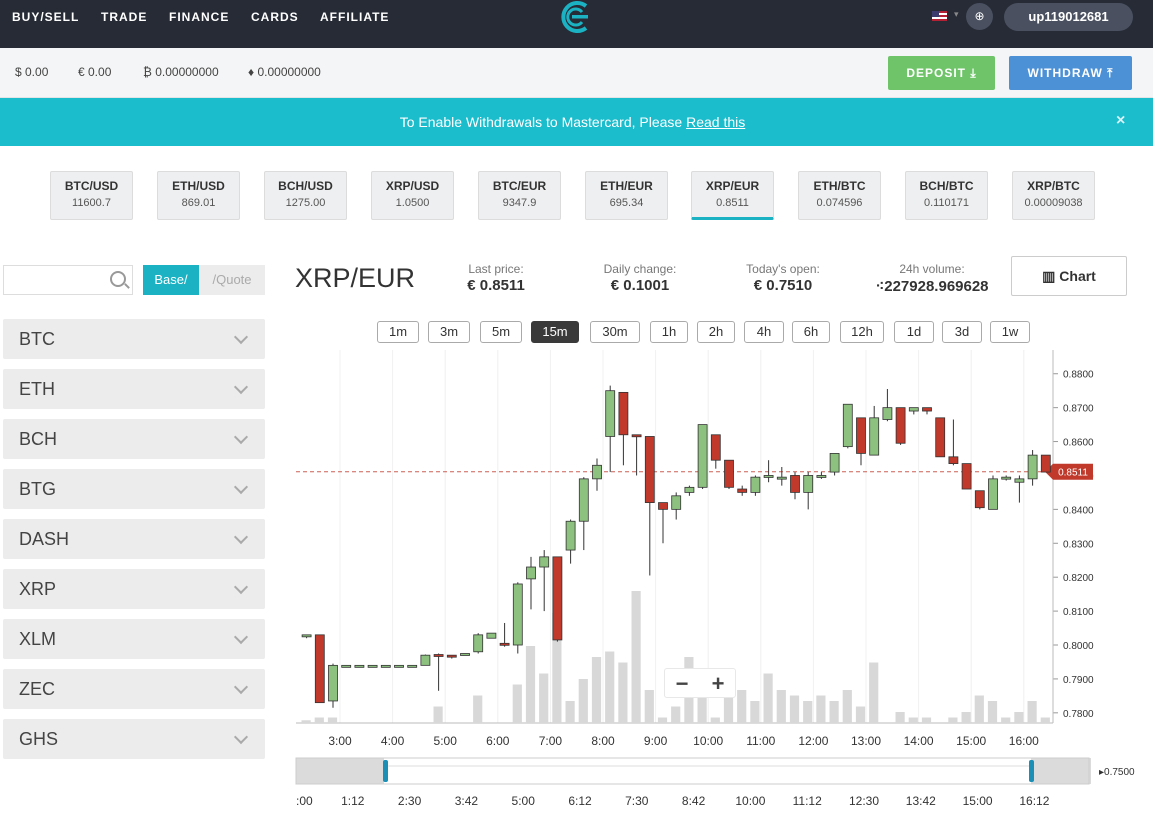 The image size is (1153, 836). I want to click on base-toggle-button: Base/, so click(171, 280).